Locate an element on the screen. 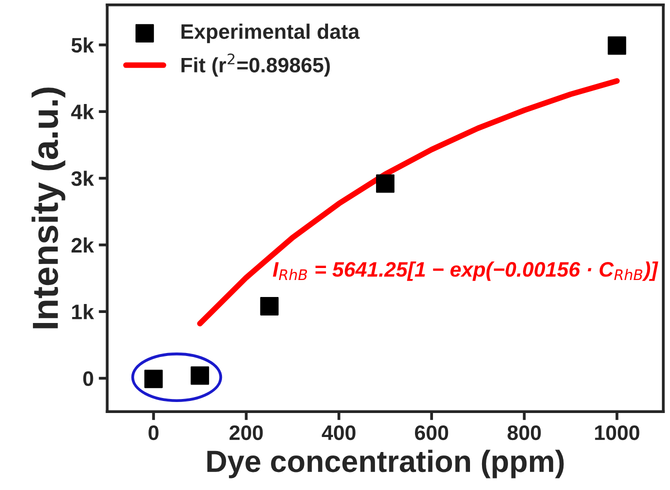 This screenshot has height=490, width=670. legend-label: Fit (r$^{2}$=0.89865) is located at coordinates (256, 65).